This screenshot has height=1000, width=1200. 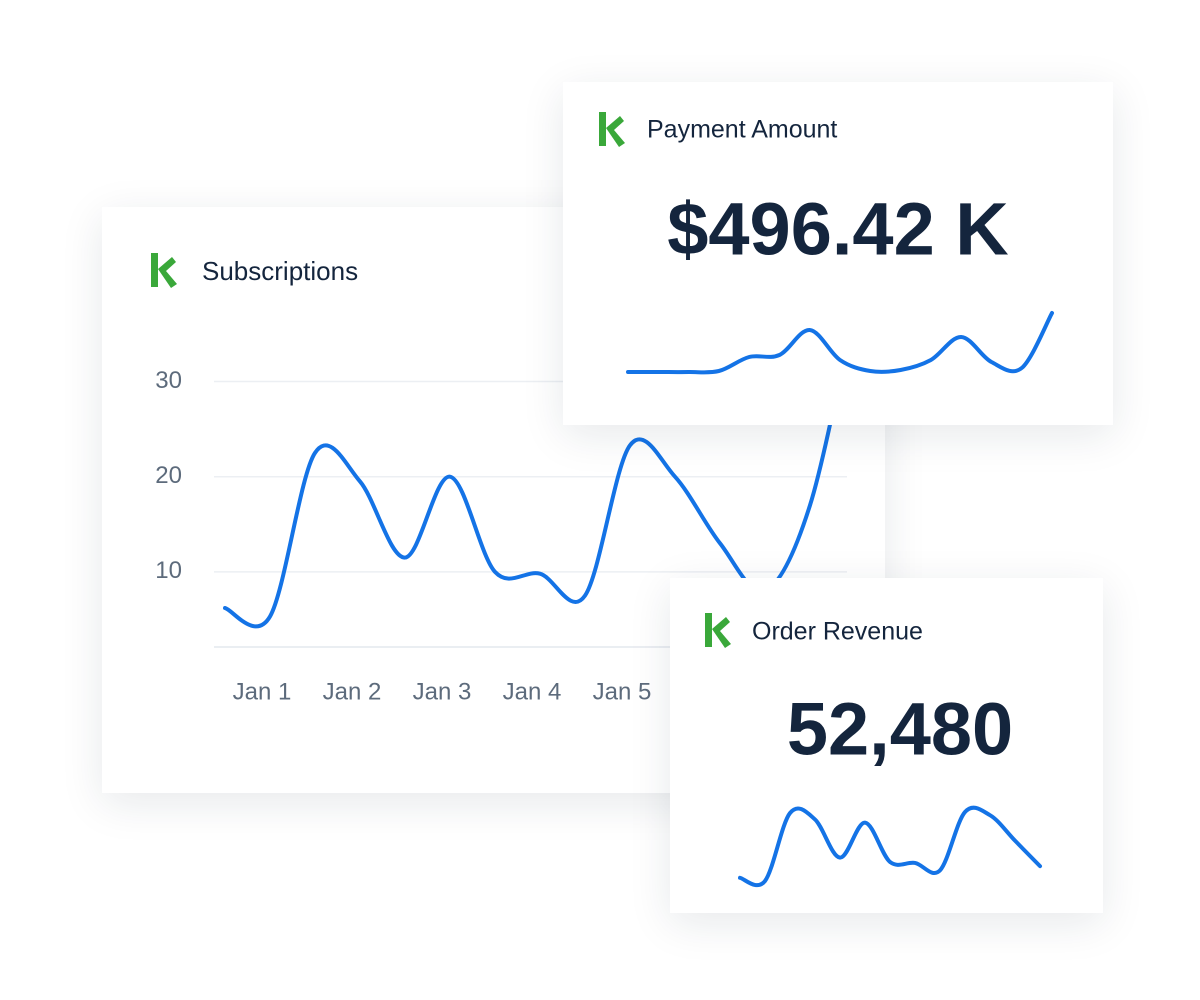 I want to click on card-title: Payment Amount, so click(x=742, y=130).